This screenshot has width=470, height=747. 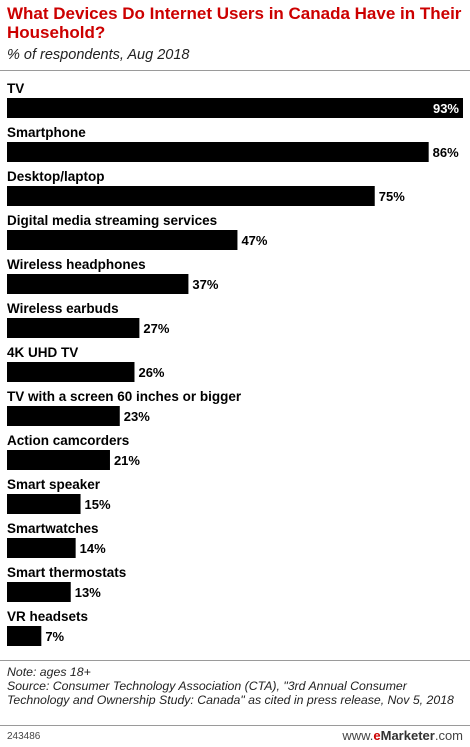 I want to click on category-label-tv-with-a-screen-60-inches-or-bigger: TV with a screen 60 inches or bigger, so click(x=124, y=396).